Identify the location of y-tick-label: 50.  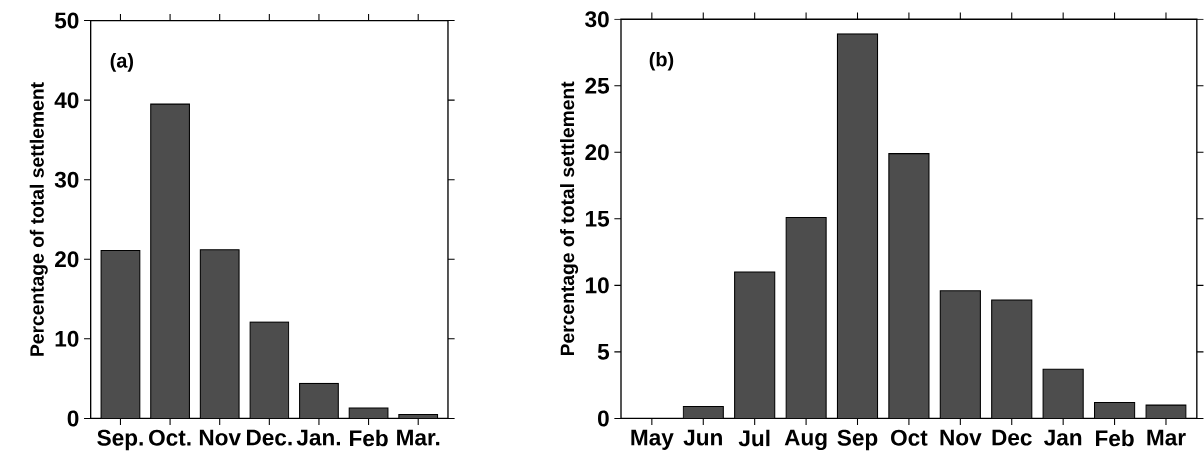
(66, 20).